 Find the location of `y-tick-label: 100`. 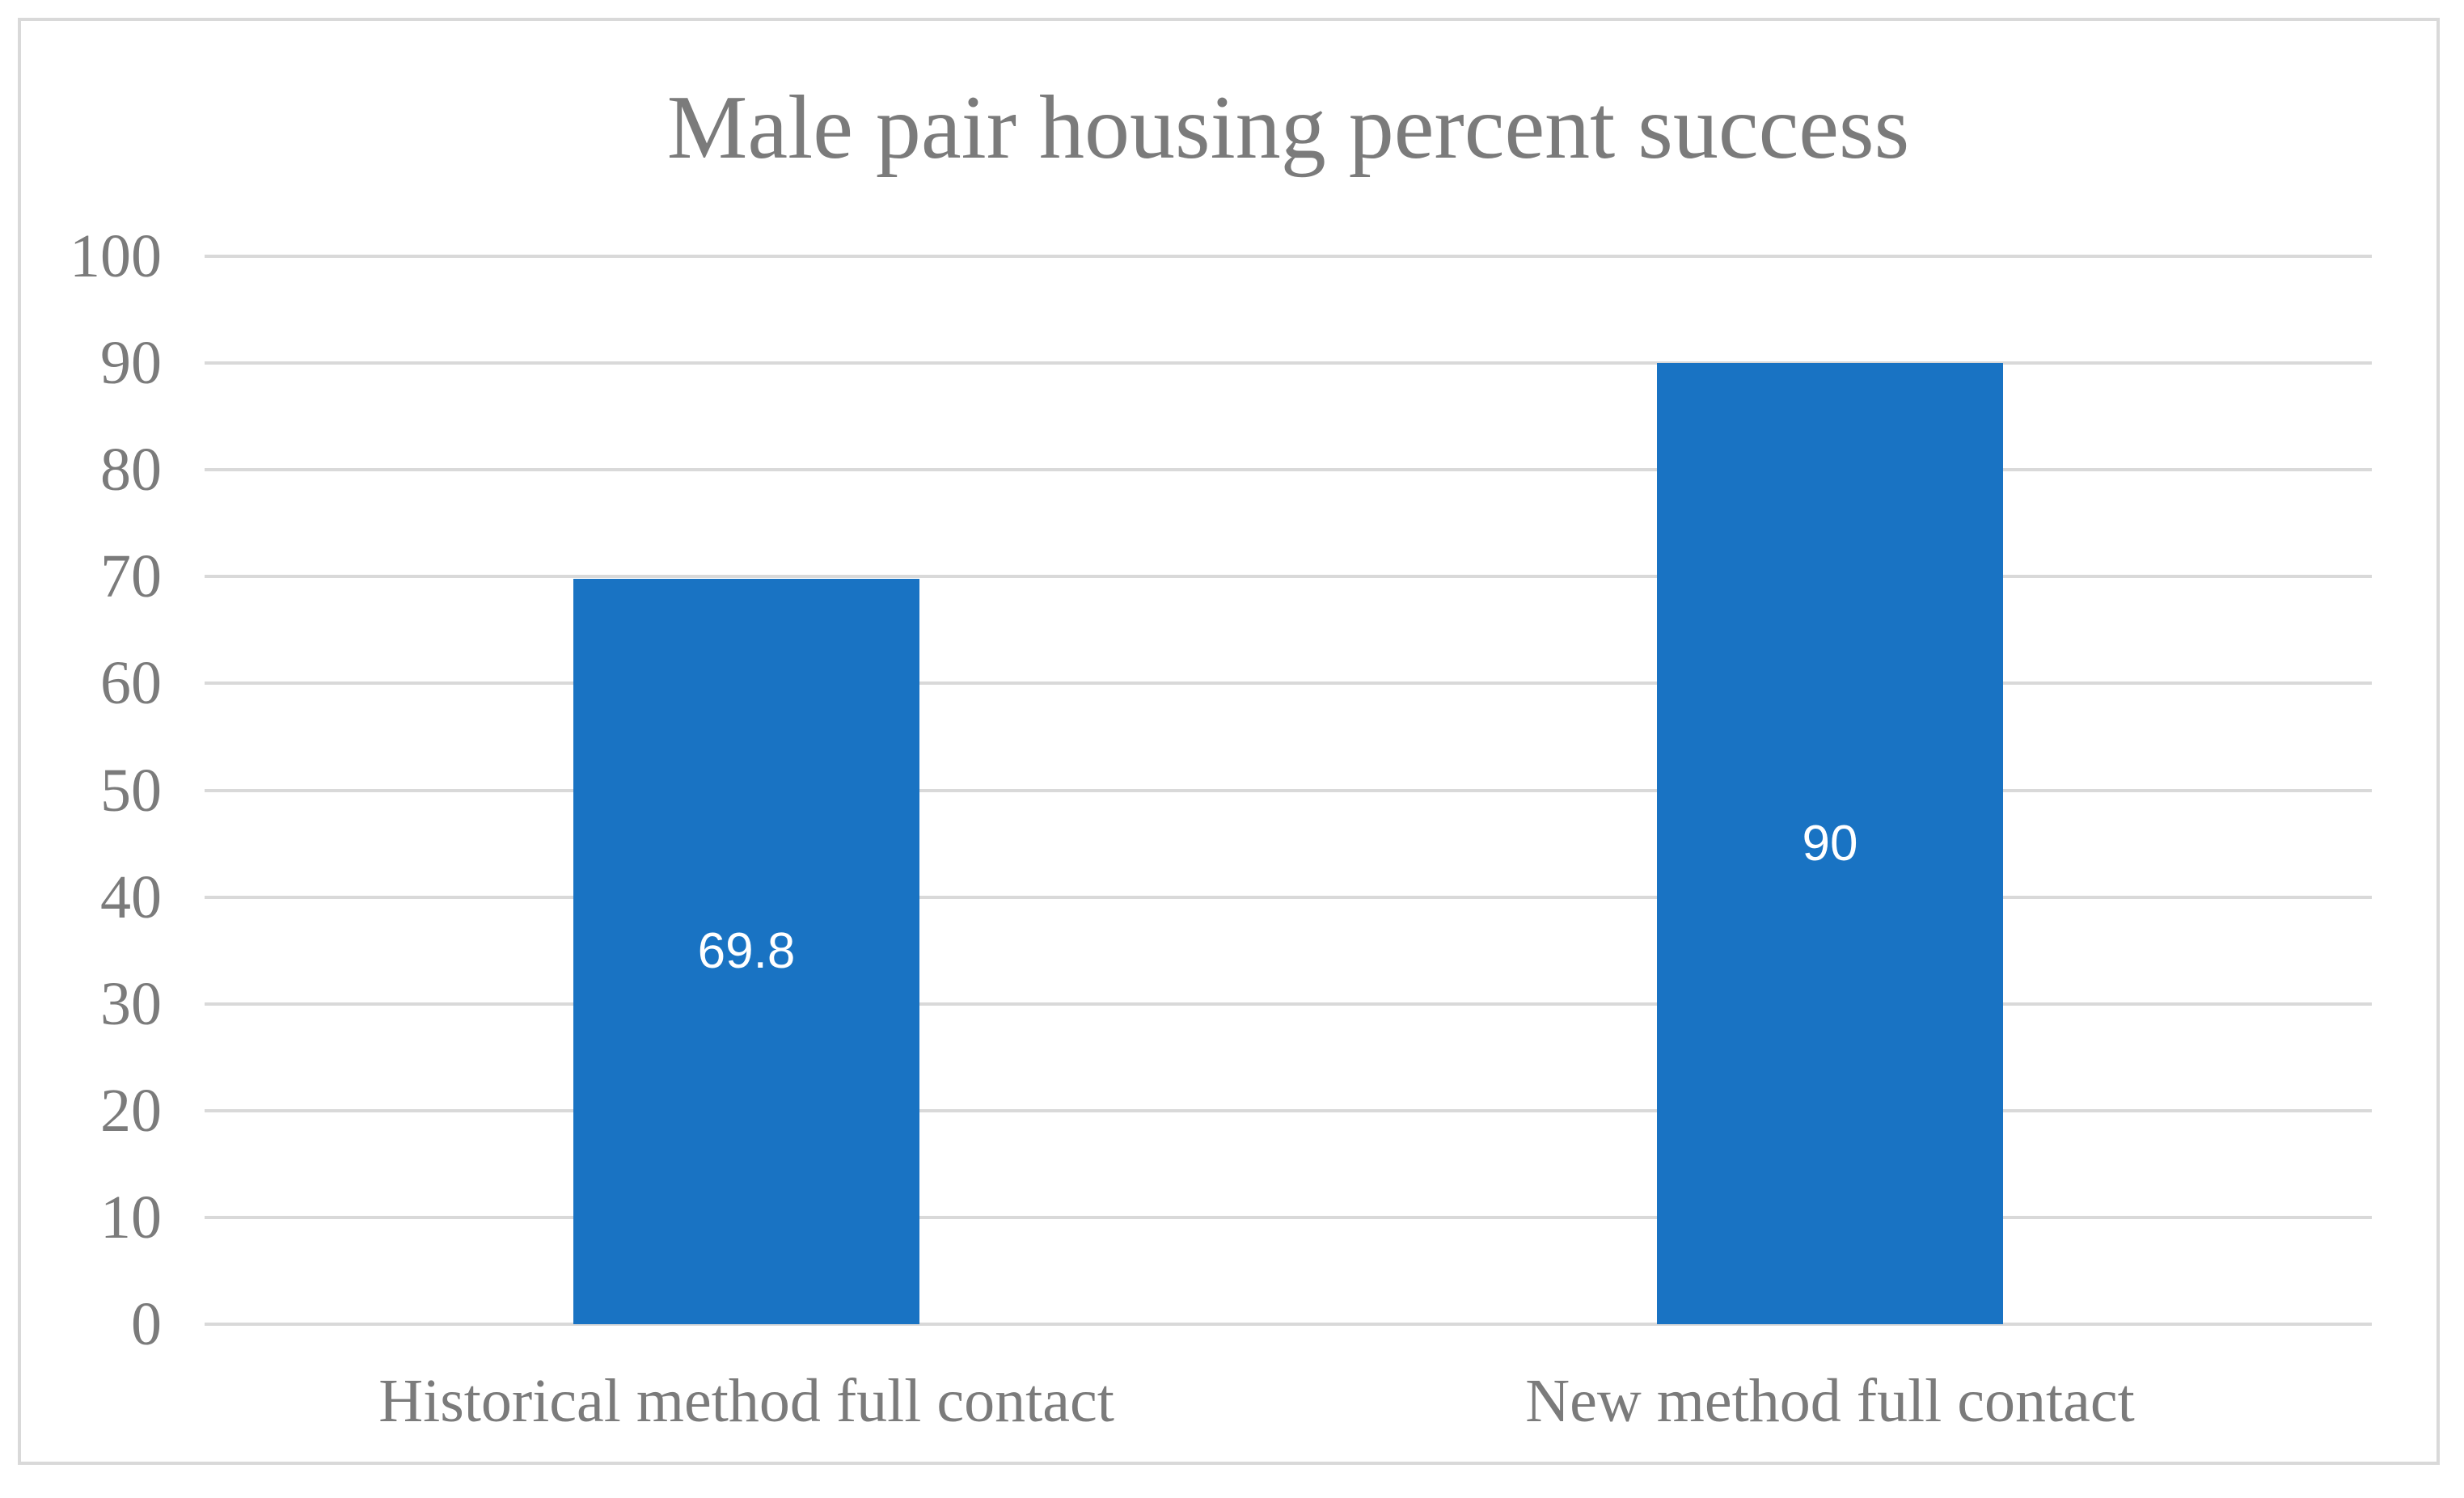

y-tick-label: 100 is located at coordinates (116, 256).